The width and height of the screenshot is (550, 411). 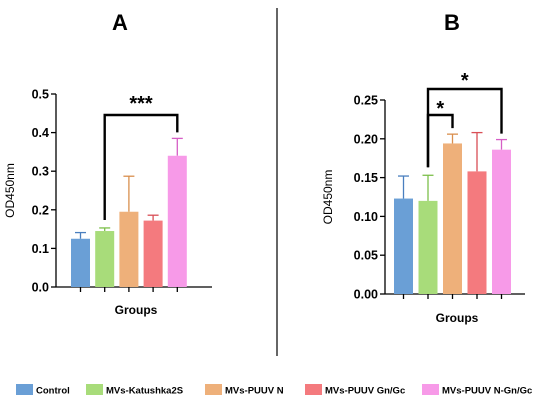 What do you see at coordinates (366, 295) in the screenshot?
I see `y-tick-label: 0.00` at bounding box center [366, 295].